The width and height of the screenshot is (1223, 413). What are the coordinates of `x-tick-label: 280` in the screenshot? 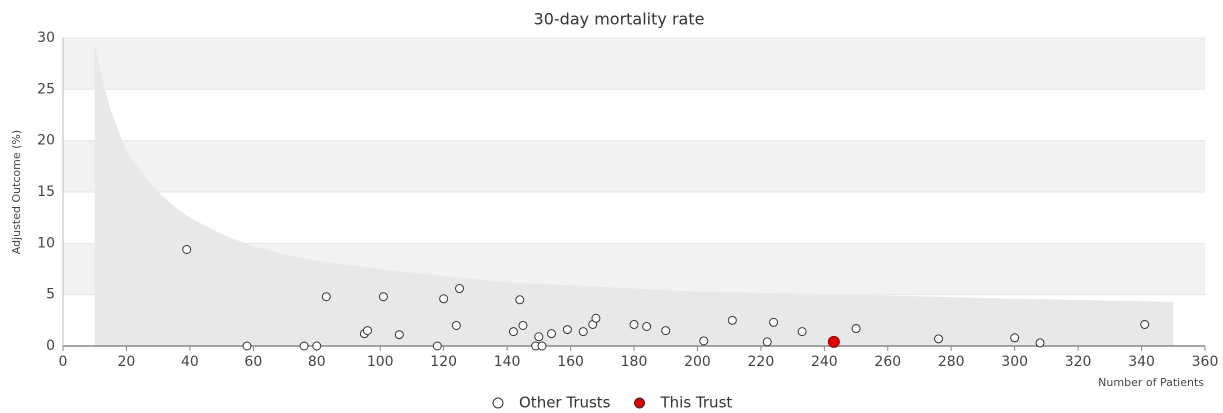 It's located at (951, 362).